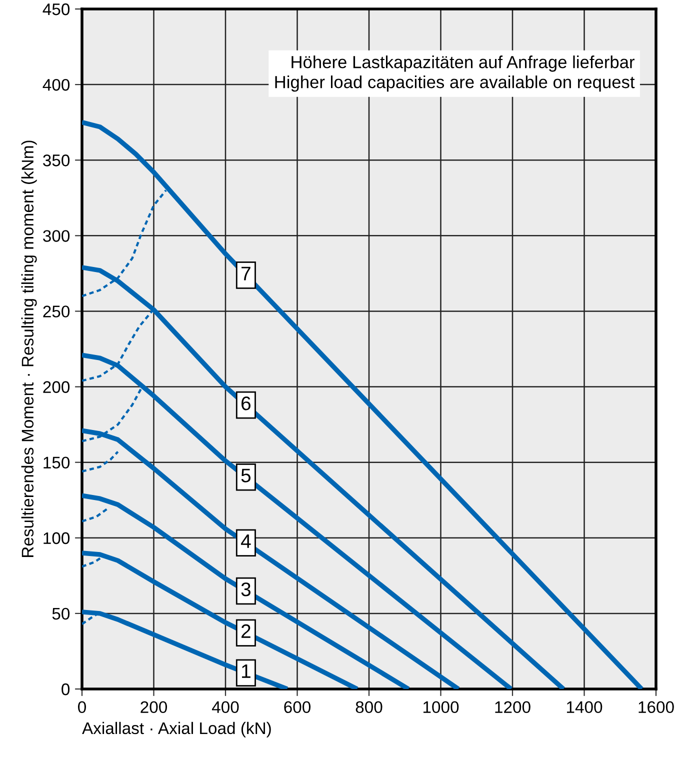 The width and height of the screenshot is (675, 758). What do you see at coordinates (246, 671) in the screenshot?
I see `series-label: 1` at bounding box center [246, 671].